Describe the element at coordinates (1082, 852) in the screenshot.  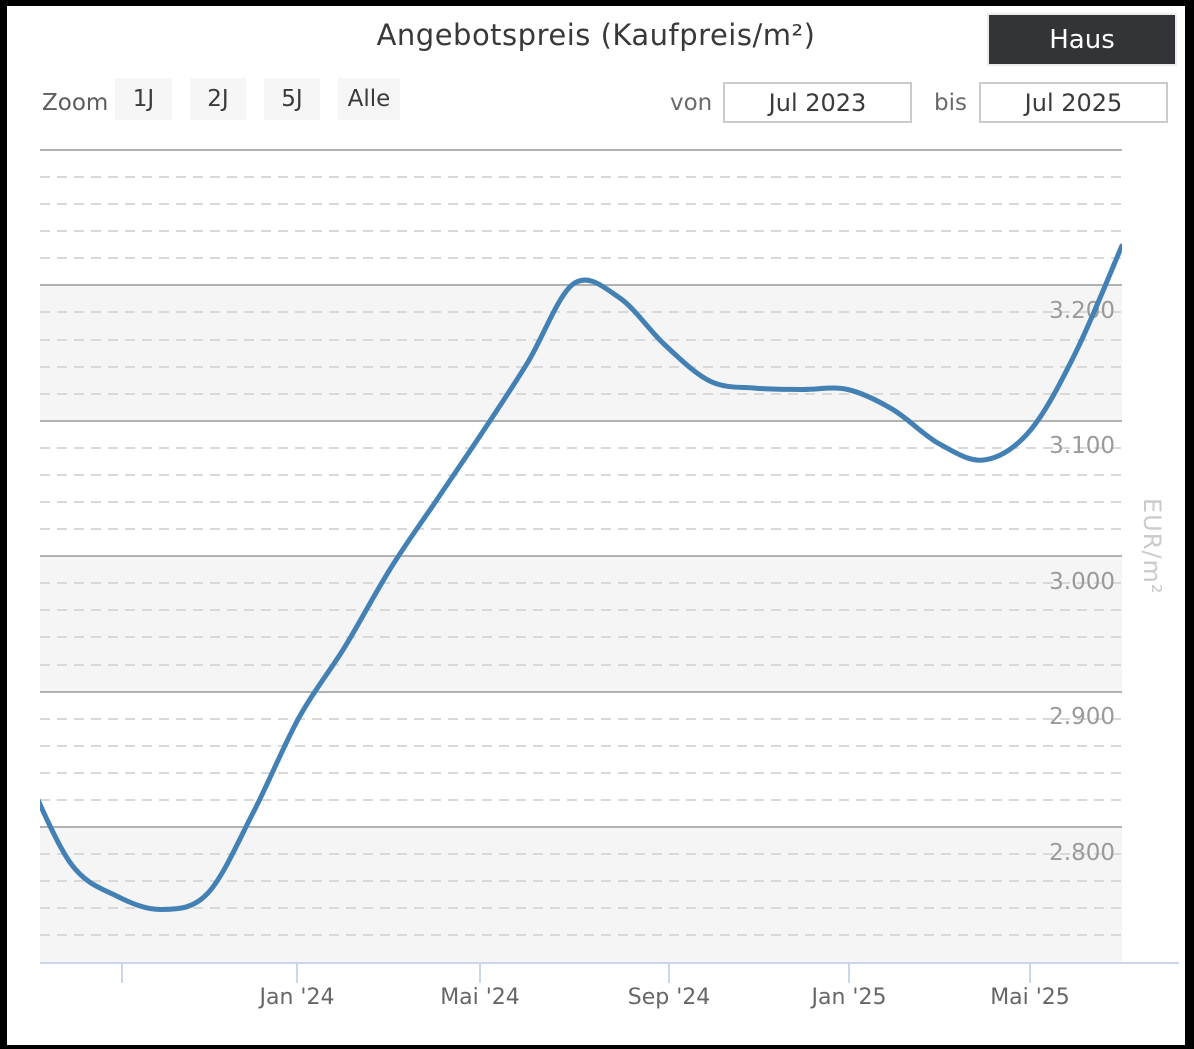
I see `y-axis-label: 2.800` at that location.